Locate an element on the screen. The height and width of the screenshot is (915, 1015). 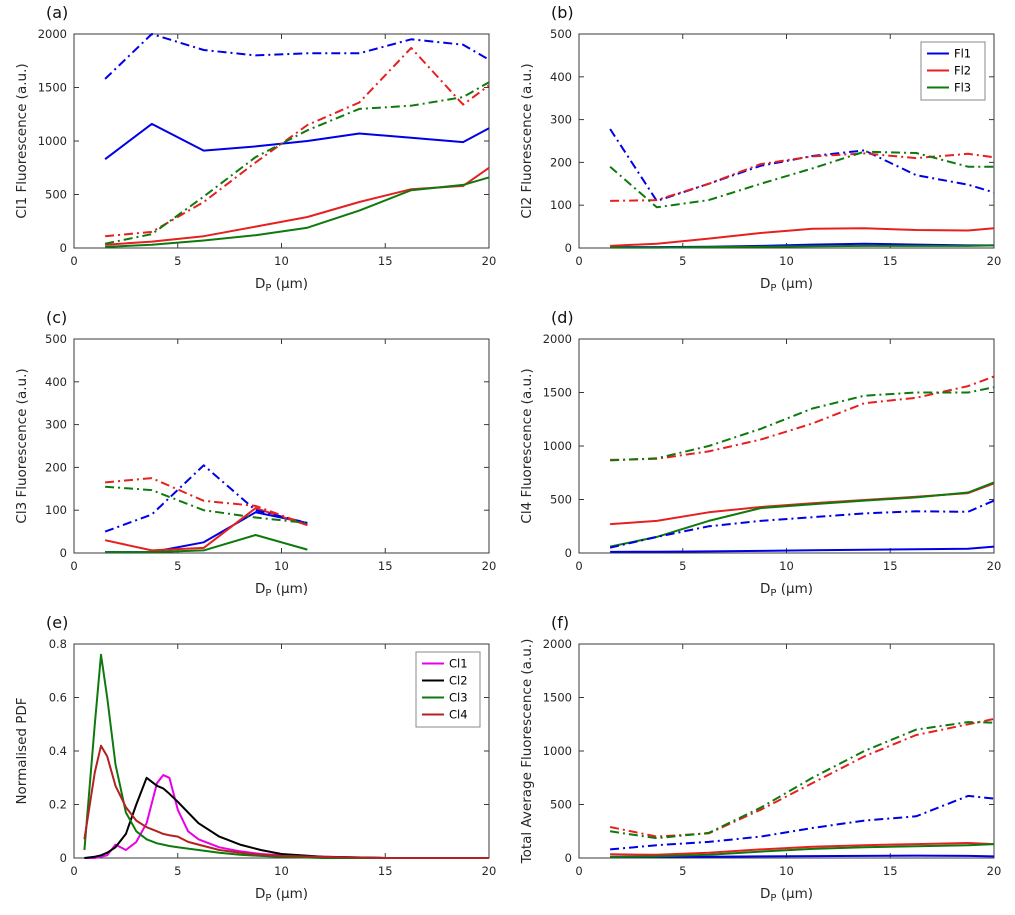
panel-label-a: (a) is located at coordinates (57, 12).